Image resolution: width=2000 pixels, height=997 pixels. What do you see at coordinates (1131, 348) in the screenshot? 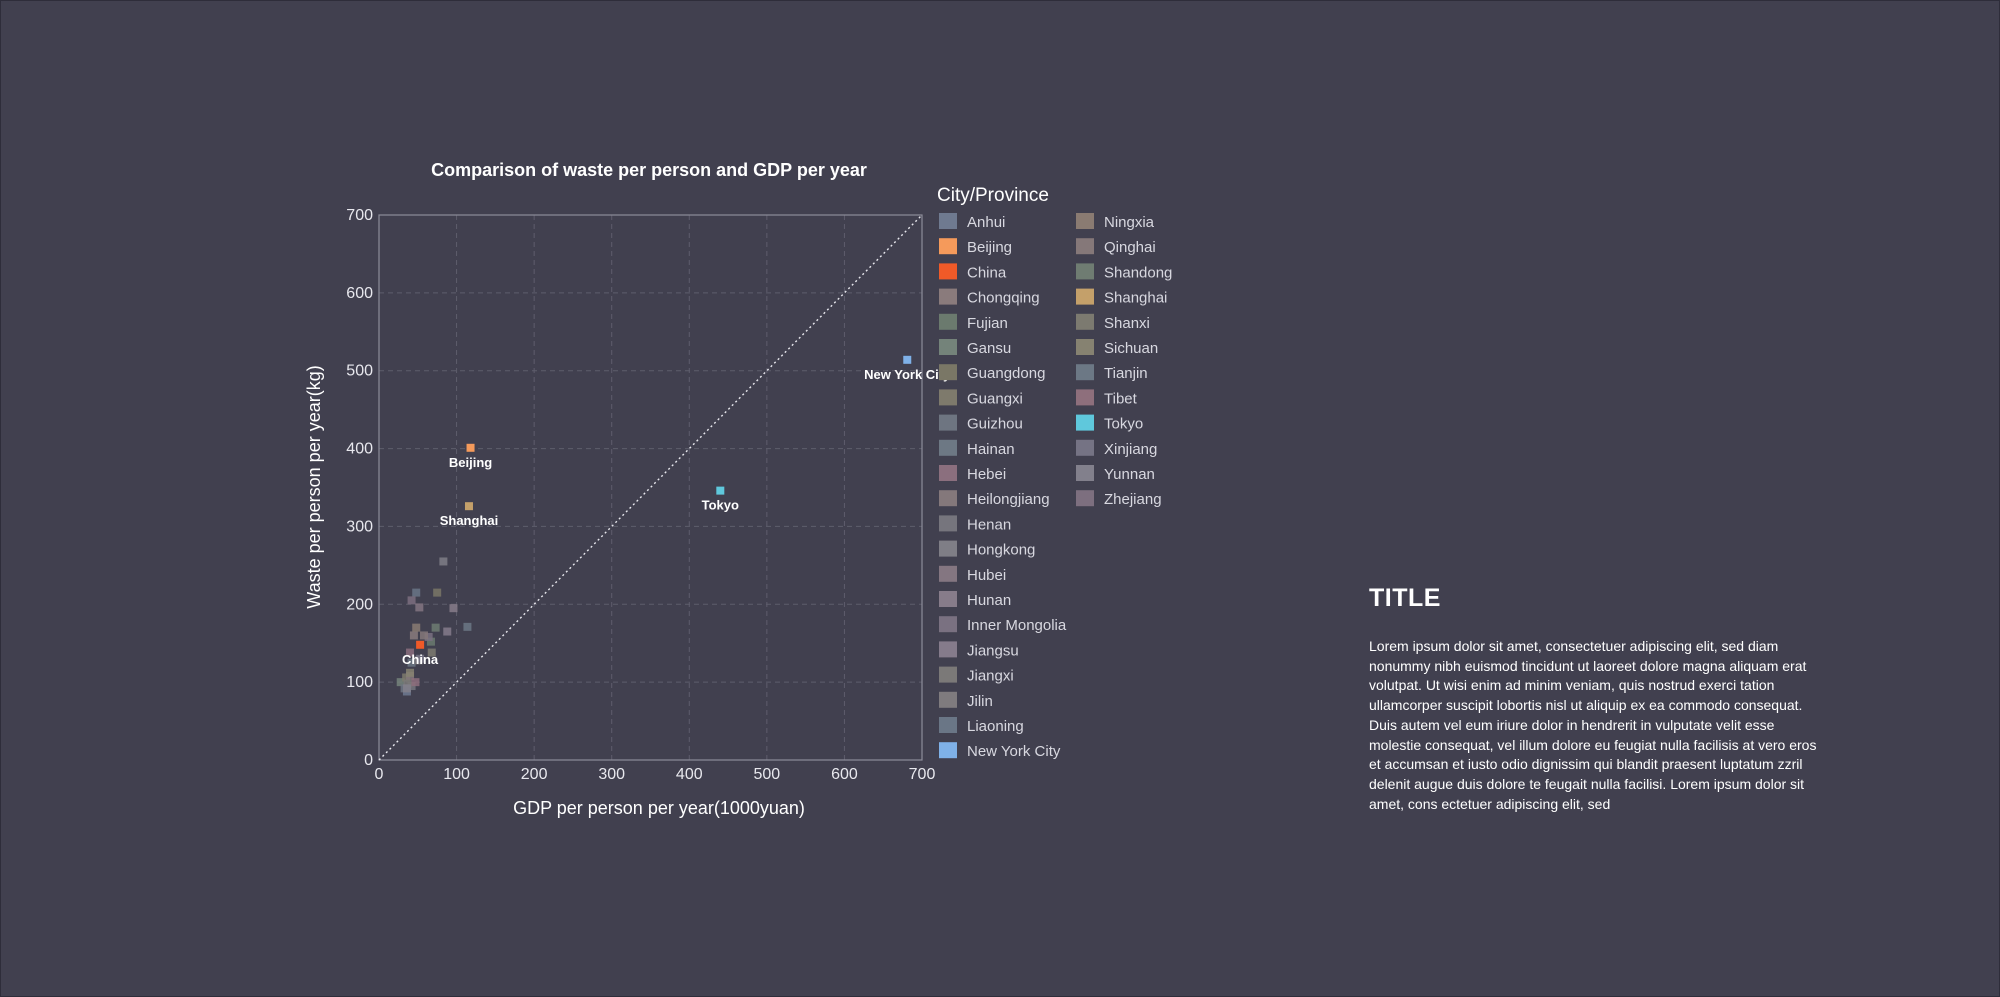
I see `legend-label-sichuan: Sichuan` at bounding box center [1131, 348].